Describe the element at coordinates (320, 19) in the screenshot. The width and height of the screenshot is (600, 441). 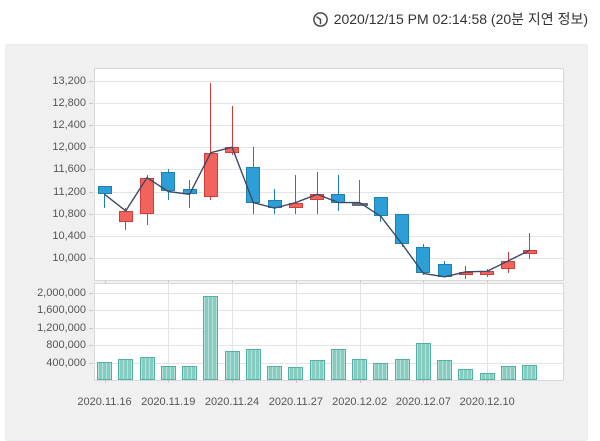
I see `clock-icon` at that location.